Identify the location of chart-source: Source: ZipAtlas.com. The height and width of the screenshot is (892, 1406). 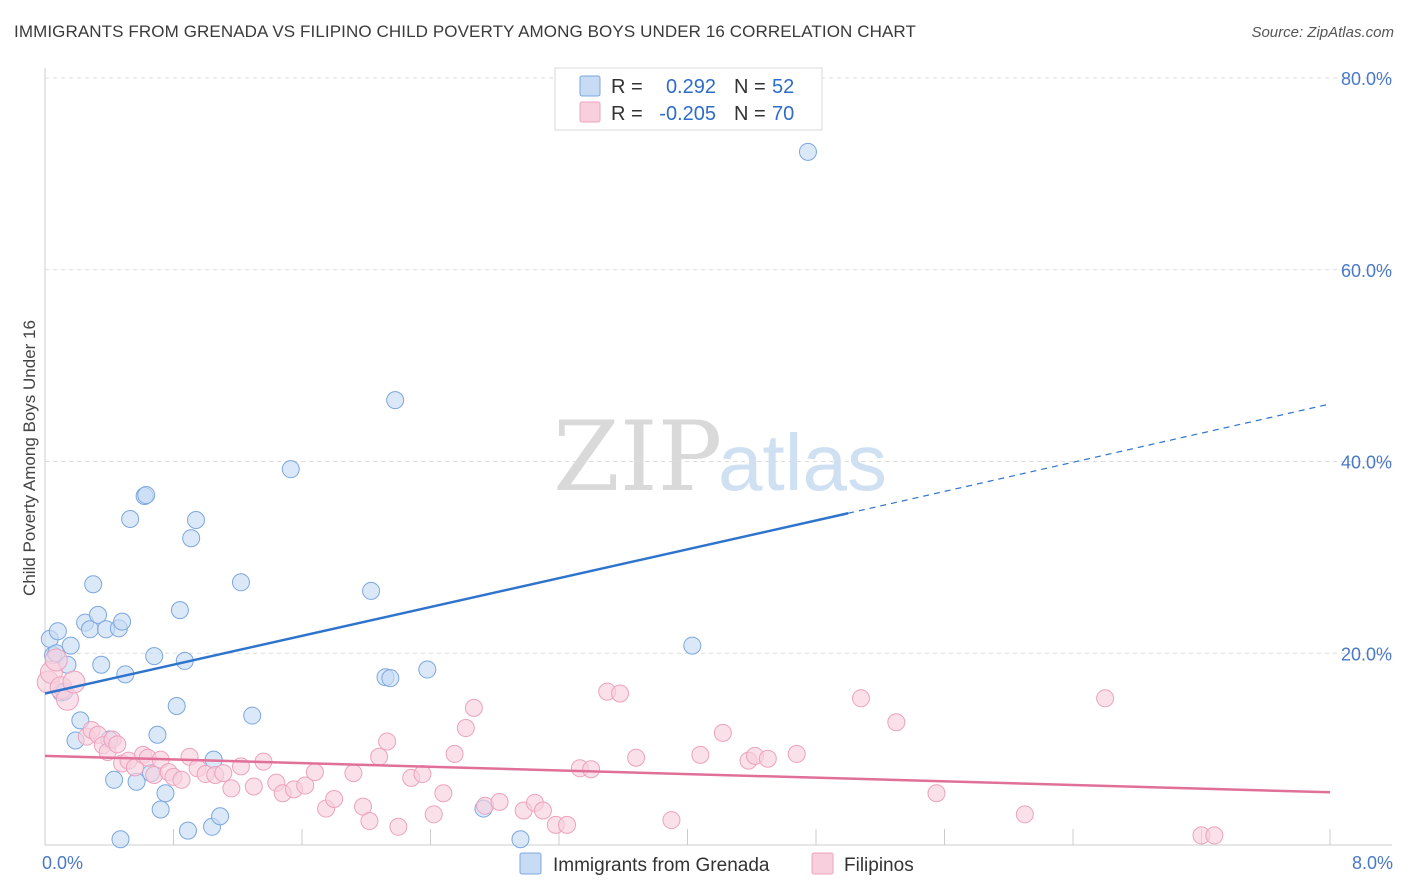
(1322, 32).